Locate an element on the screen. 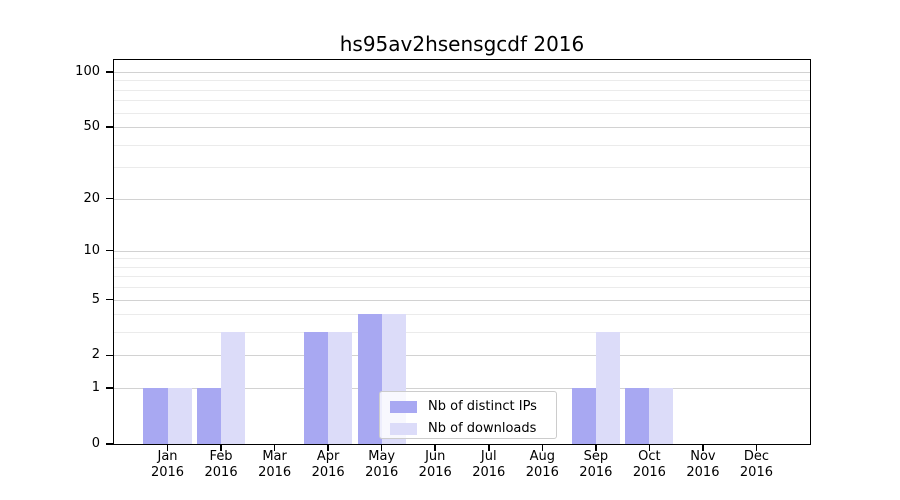 Image resolution: width=900 pixels, height=500 pixels. x-tick-month: May is located at coordinates (382, 456).